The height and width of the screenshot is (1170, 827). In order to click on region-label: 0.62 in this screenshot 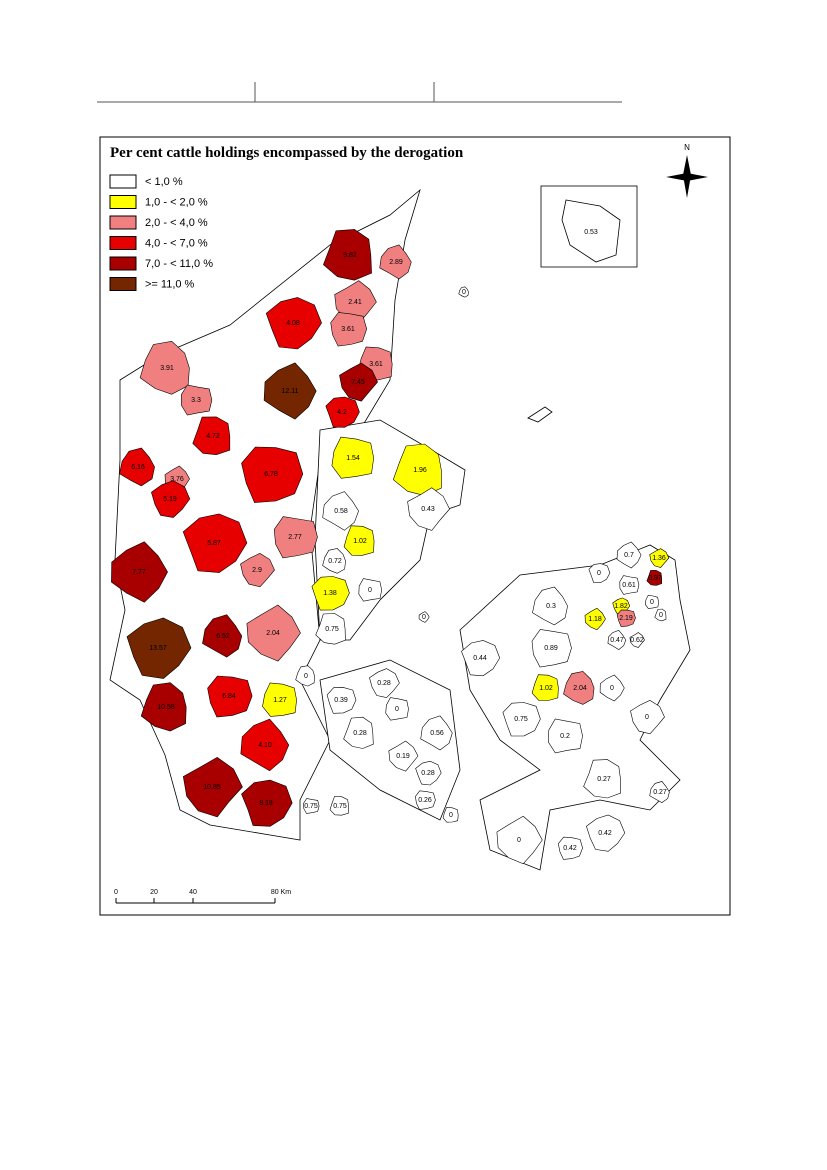, I will do `click(637, 640)`.